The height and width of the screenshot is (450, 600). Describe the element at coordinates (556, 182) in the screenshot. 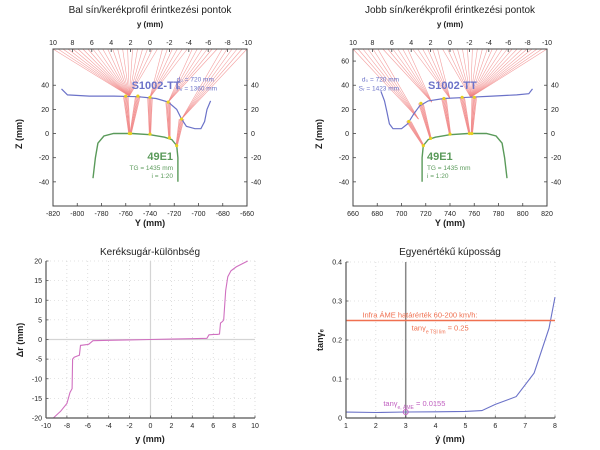

I see `y-right-tick-label: -40` at that location.